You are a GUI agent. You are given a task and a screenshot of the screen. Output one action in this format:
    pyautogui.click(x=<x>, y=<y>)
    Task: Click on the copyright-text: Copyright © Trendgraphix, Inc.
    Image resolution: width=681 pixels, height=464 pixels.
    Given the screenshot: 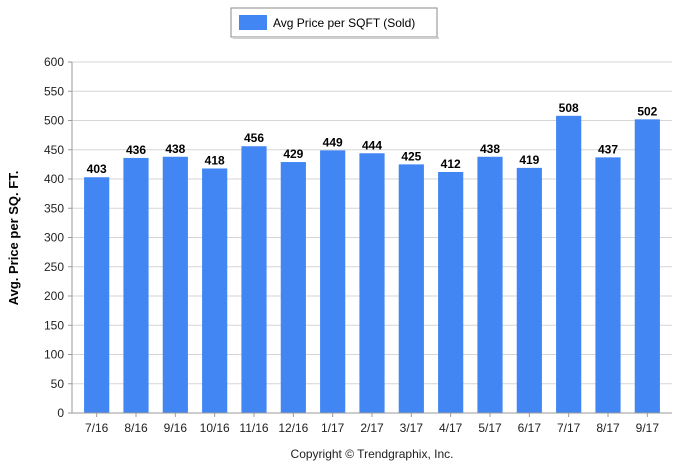 What is the action you would take?
    pyautogui.click(x=372, y=454)
    